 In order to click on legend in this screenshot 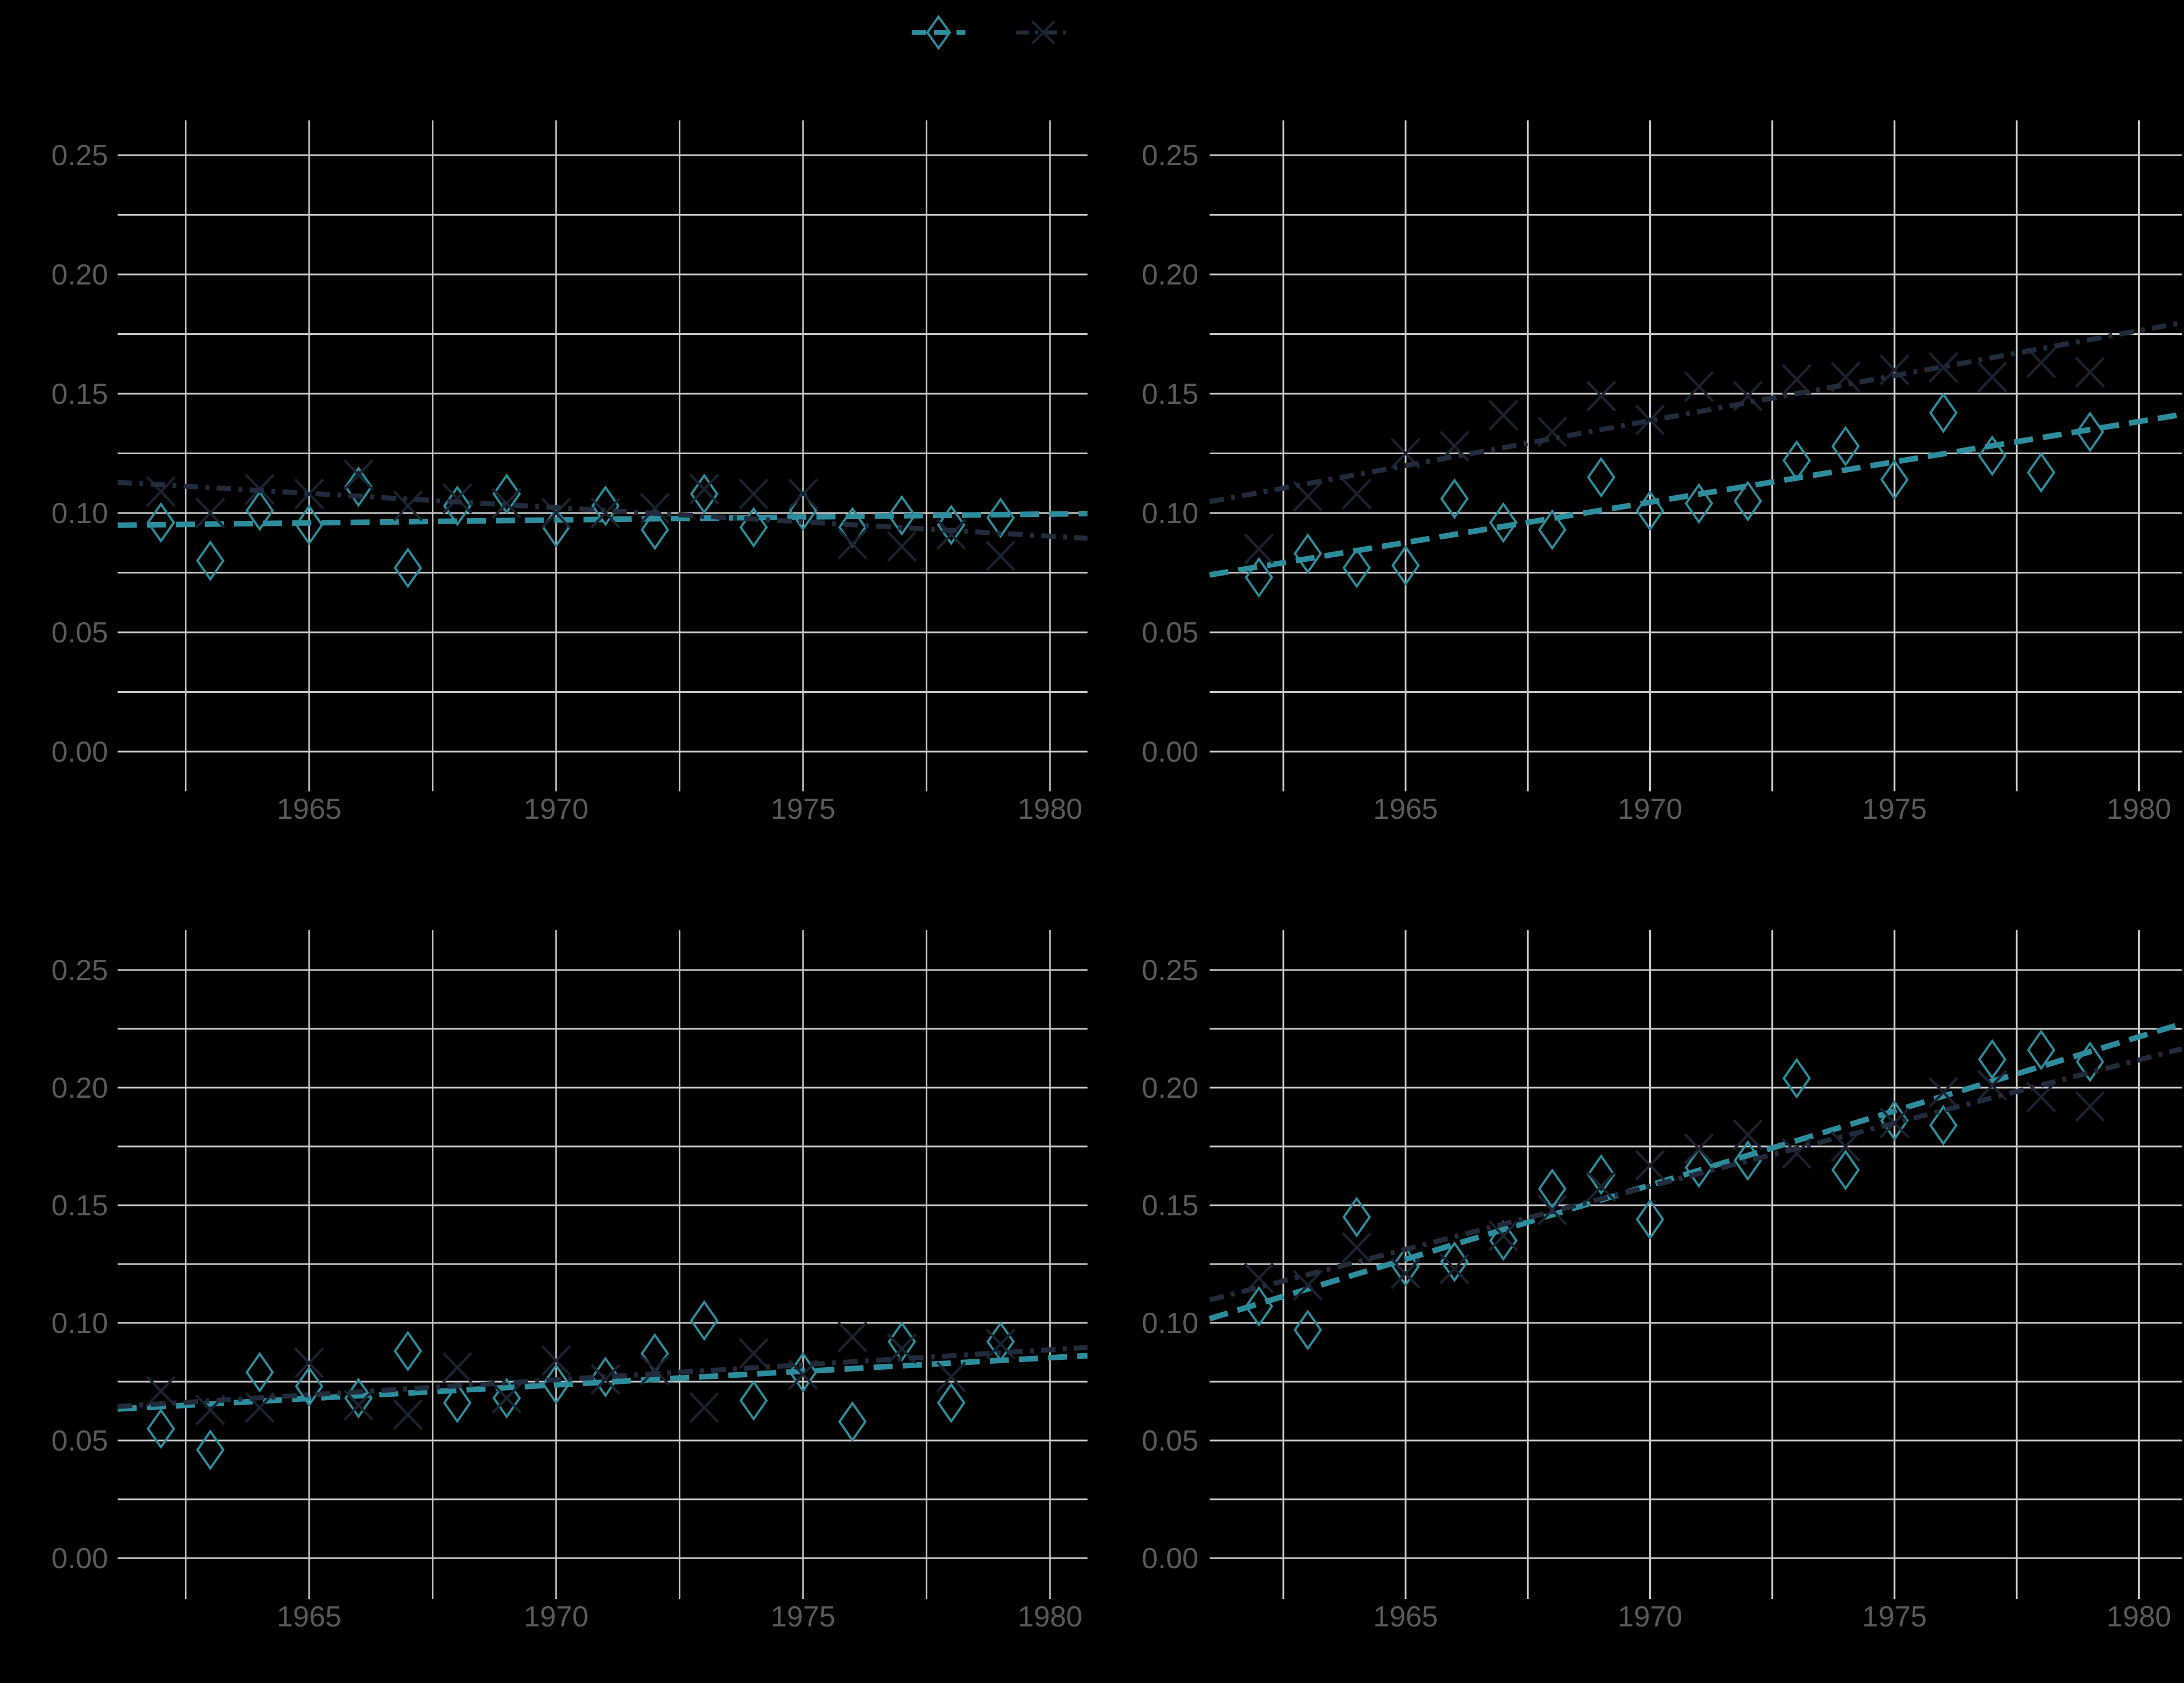, I will do `click(991, 32)`.